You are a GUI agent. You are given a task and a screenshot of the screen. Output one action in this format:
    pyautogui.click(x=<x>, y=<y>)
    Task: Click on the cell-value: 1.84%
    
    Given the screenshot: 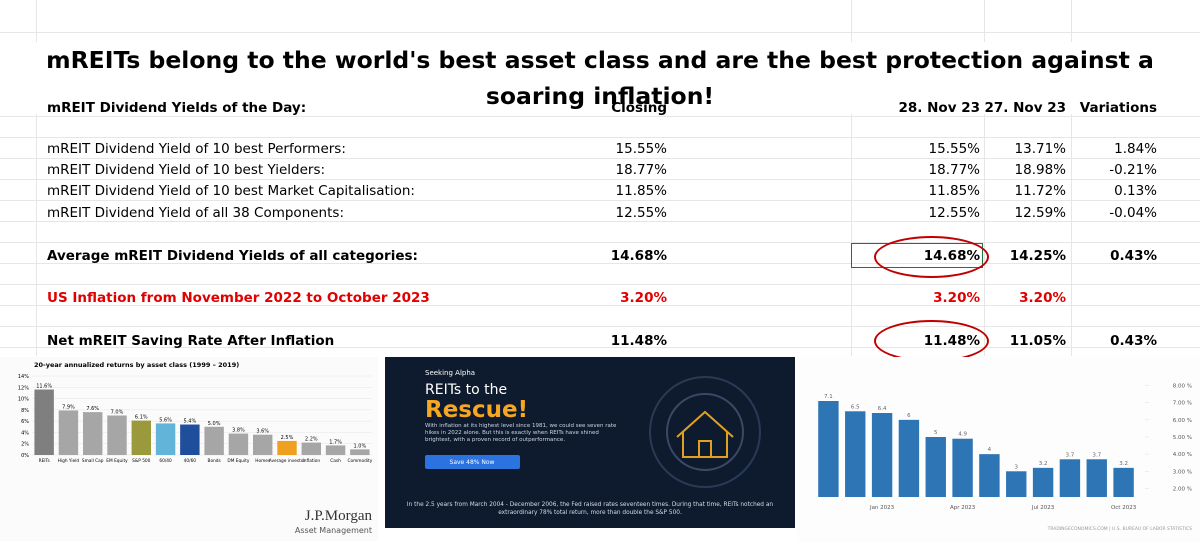 What is the action you would take?
    pyautogui.click(x=1135, y=149)
    